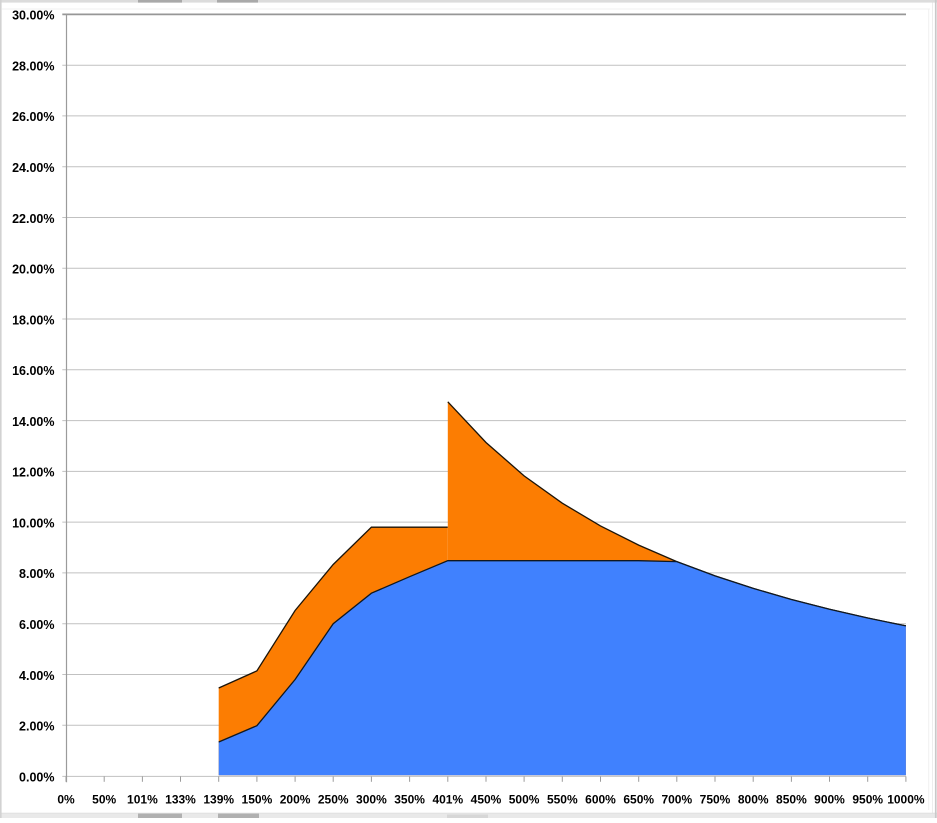 Image resolution: width=937 pixels, height=823 pixels. What do you see at coordinates (33, 117) in the screenshot?
I see `svg-text: 26.00%` at bounding box center [33, 117].